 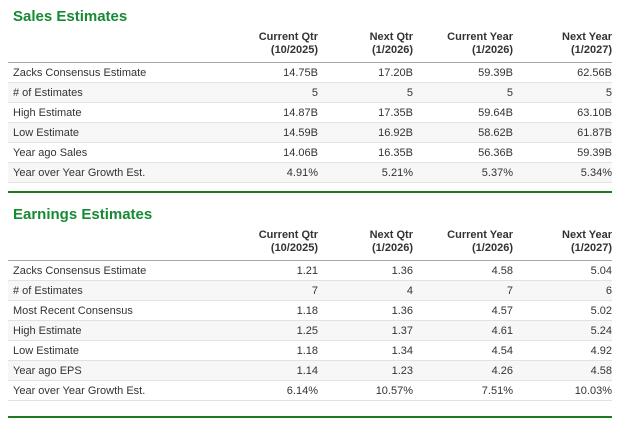 What do you see at coordinates (562, 132) in the screenshot?
I see `cell-value: 61.87B` at bounding box center [562, 132].